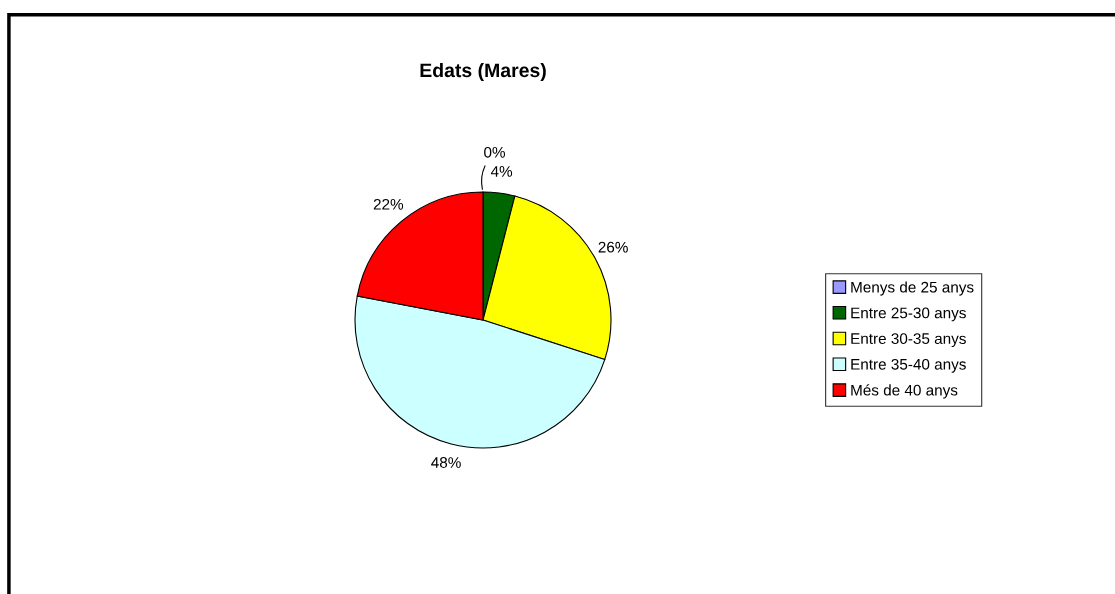  I want to click on data-label: 22%, so click(388, 204).